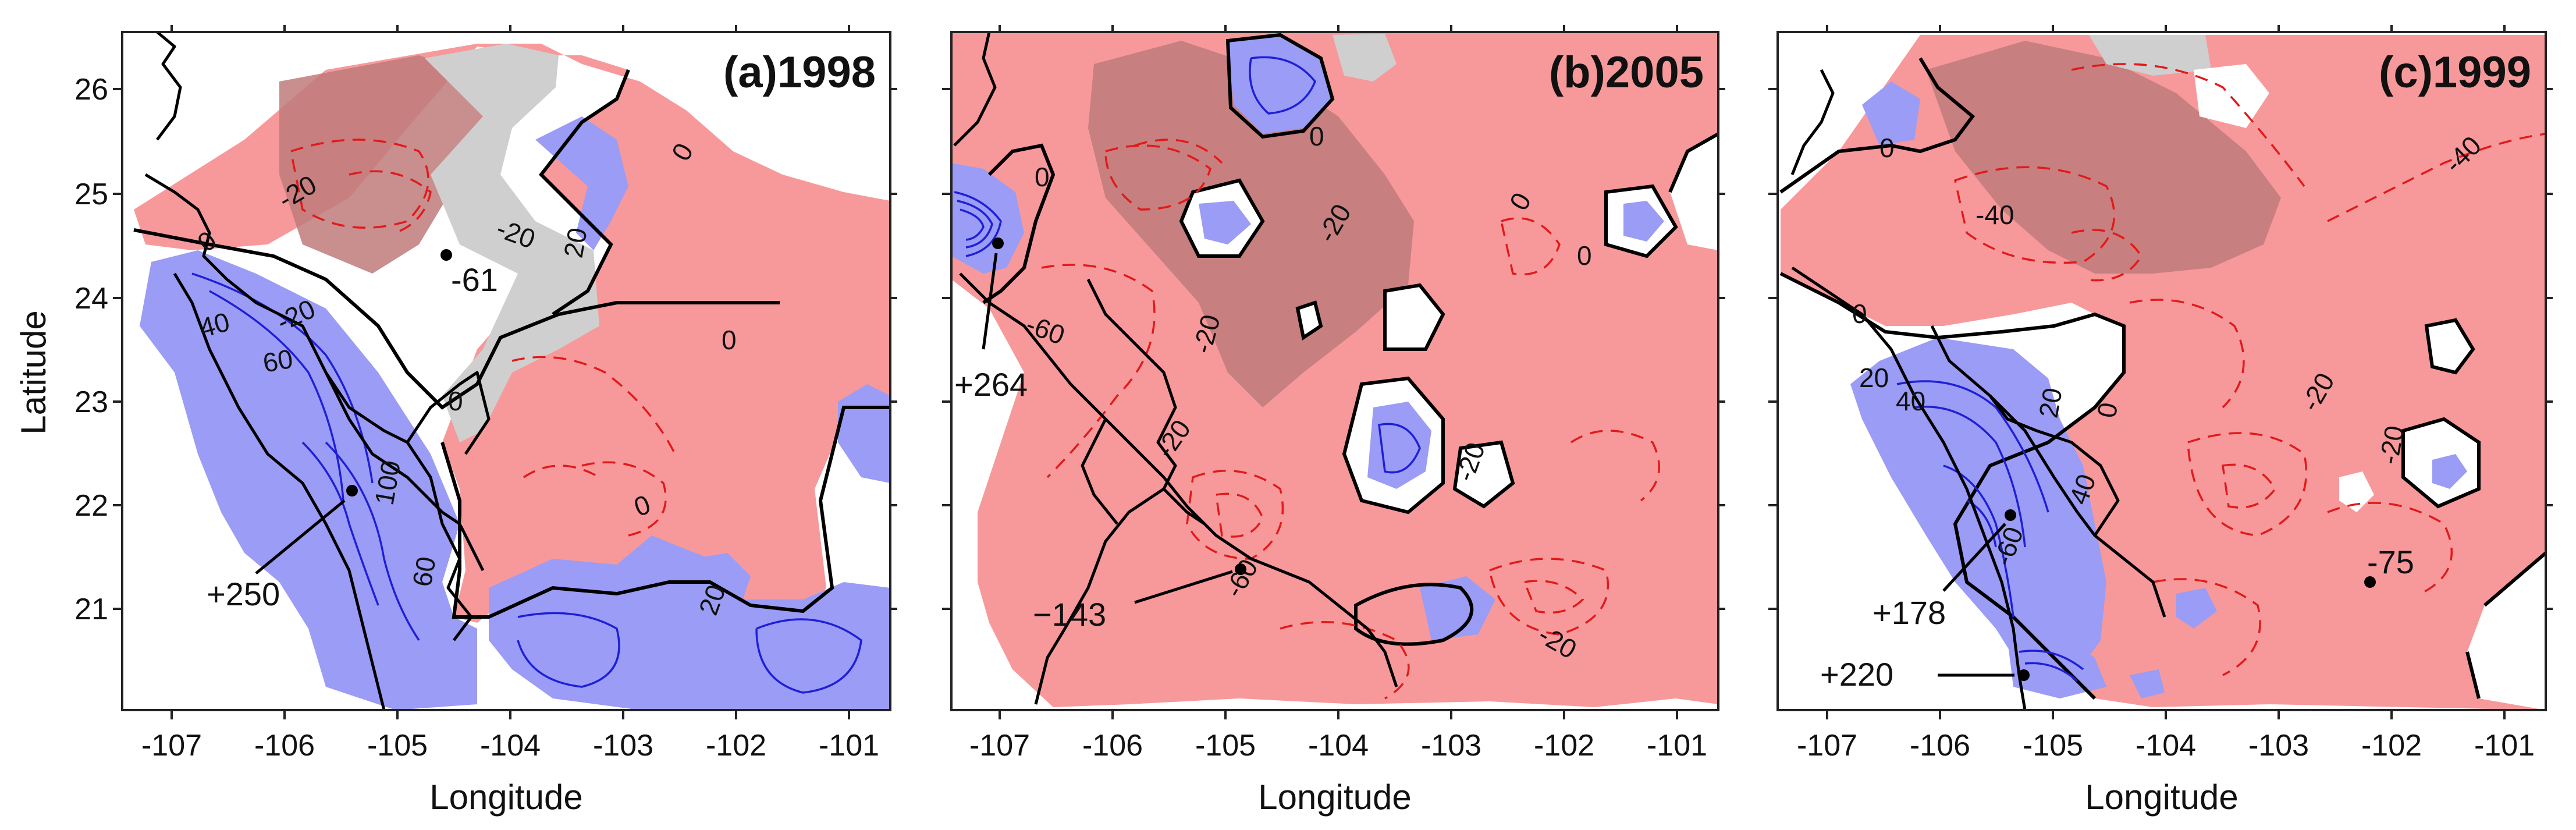 This screenshot has height=830, width=2576. What do you see at coordinates (1909, 612) in the screenshot?
I see `panel-c-marker-label: +178` at bounding box center [1909, 612].